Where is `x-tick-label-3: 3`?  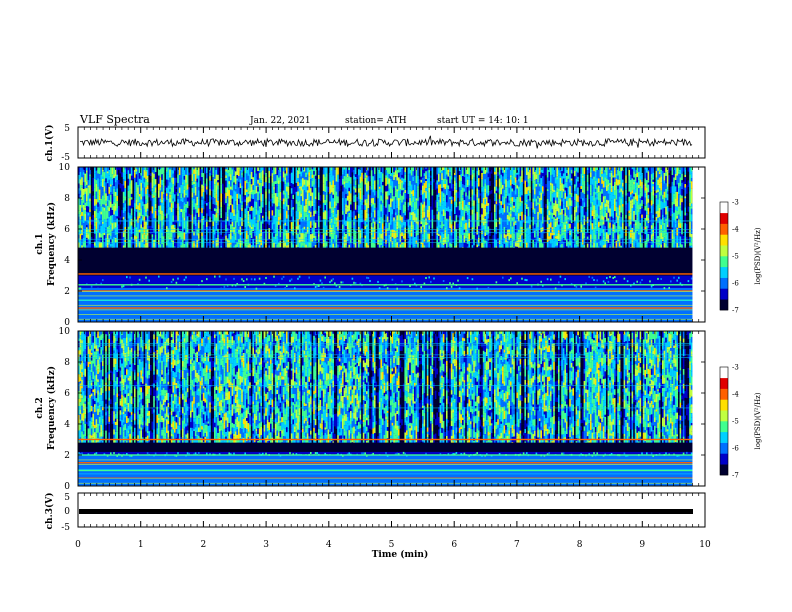
x-tick-label-3: 3 is located at coordinates (266, 545).